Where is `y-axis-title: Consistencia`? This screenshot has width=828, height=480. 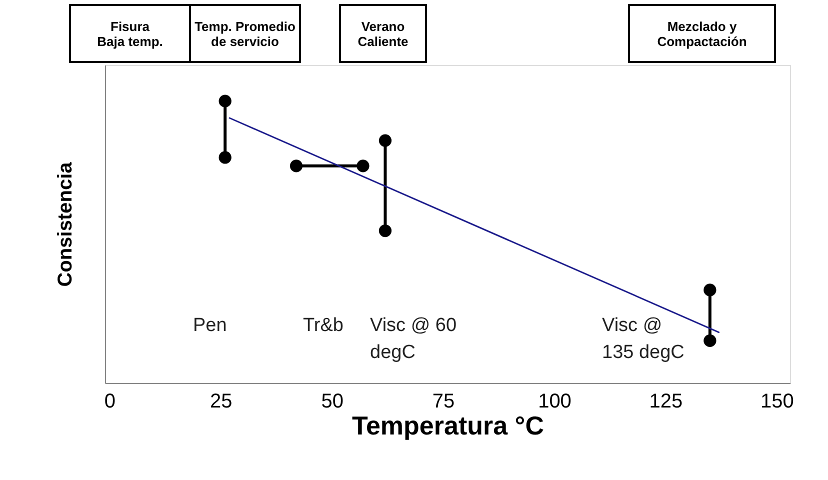
y-axis-title: Consistencia is located at coordinates (65, 224).